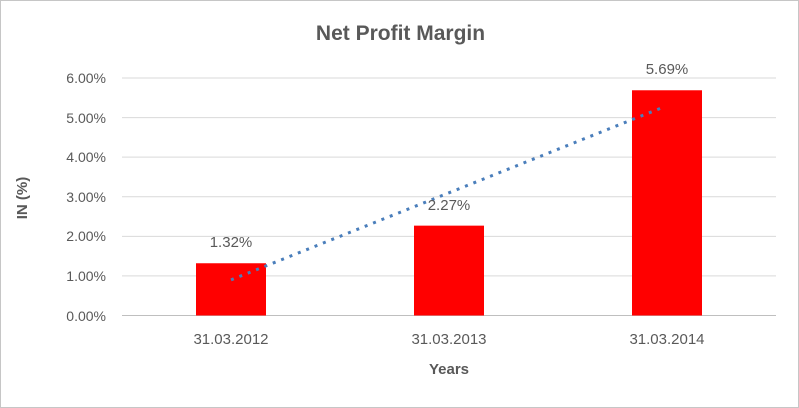 The image size is (799, 408). I want to click on x-category-label: 31.03.2012, so click(231, 339).